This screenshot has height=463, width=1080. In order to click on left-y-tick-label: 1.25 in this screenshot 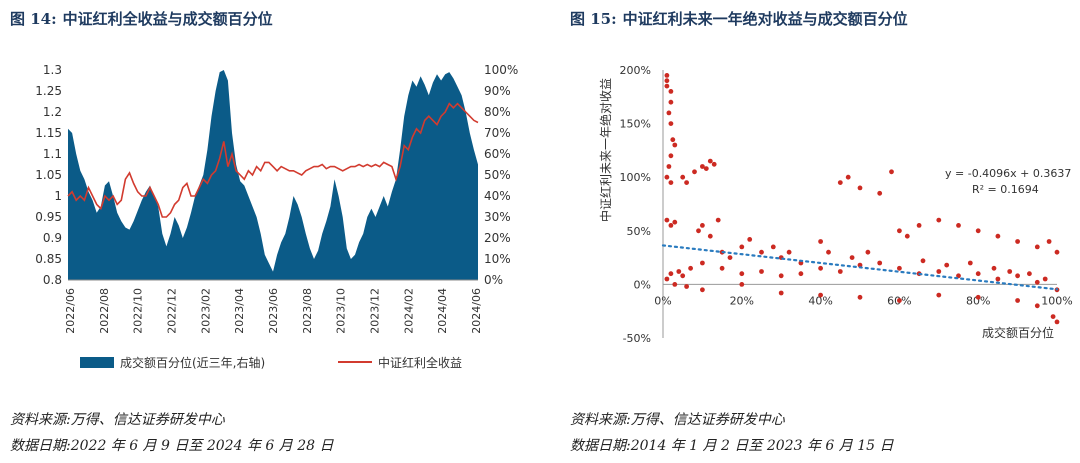, I will do `click(48, 91)`.